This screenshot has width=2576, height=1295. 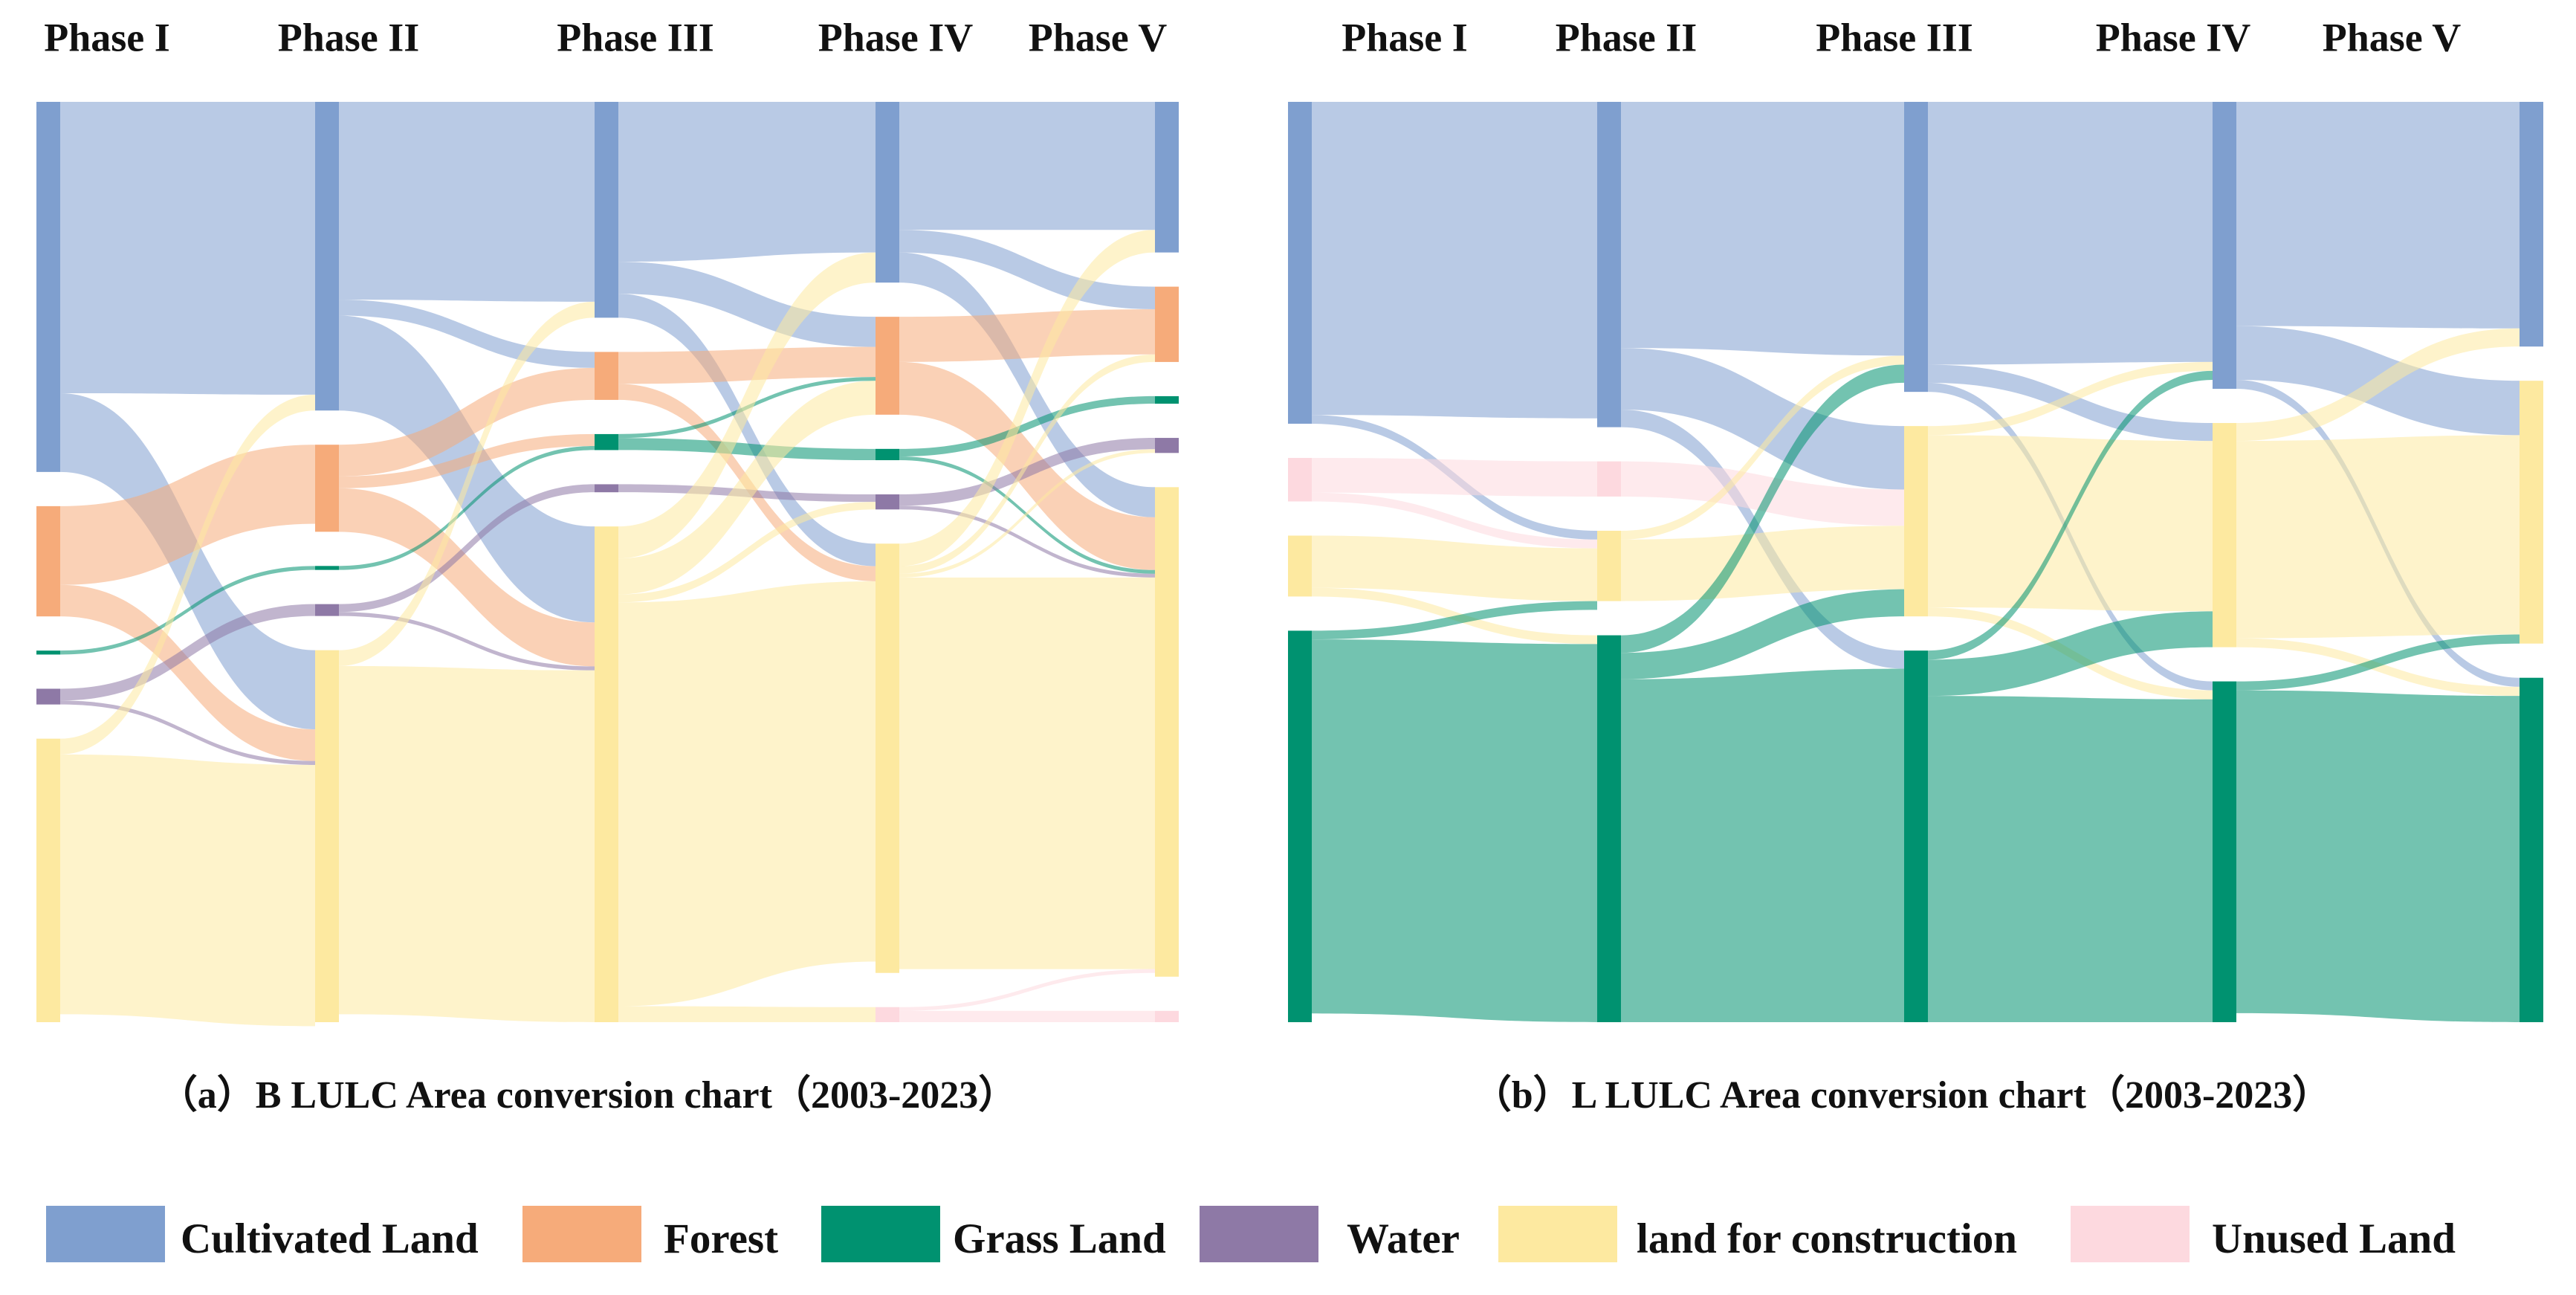 I want to click on legend-label: land for construction, so click(x=1827, y=1238).